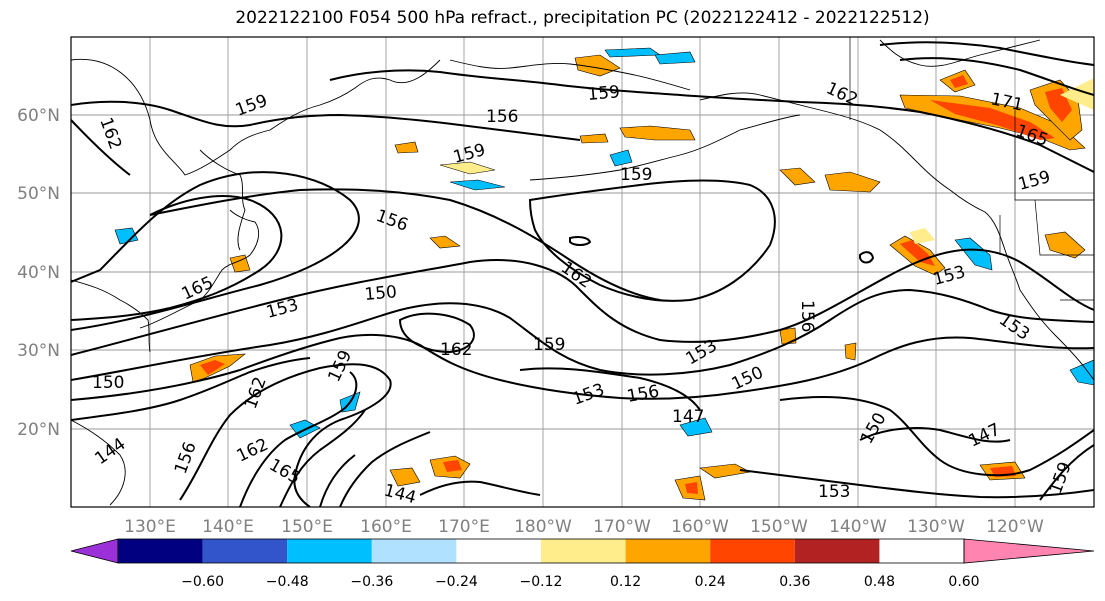  Describe the element at coordinates (287, 582) in the screenshot. I see `colorbar-tick: −0.48` at that location.